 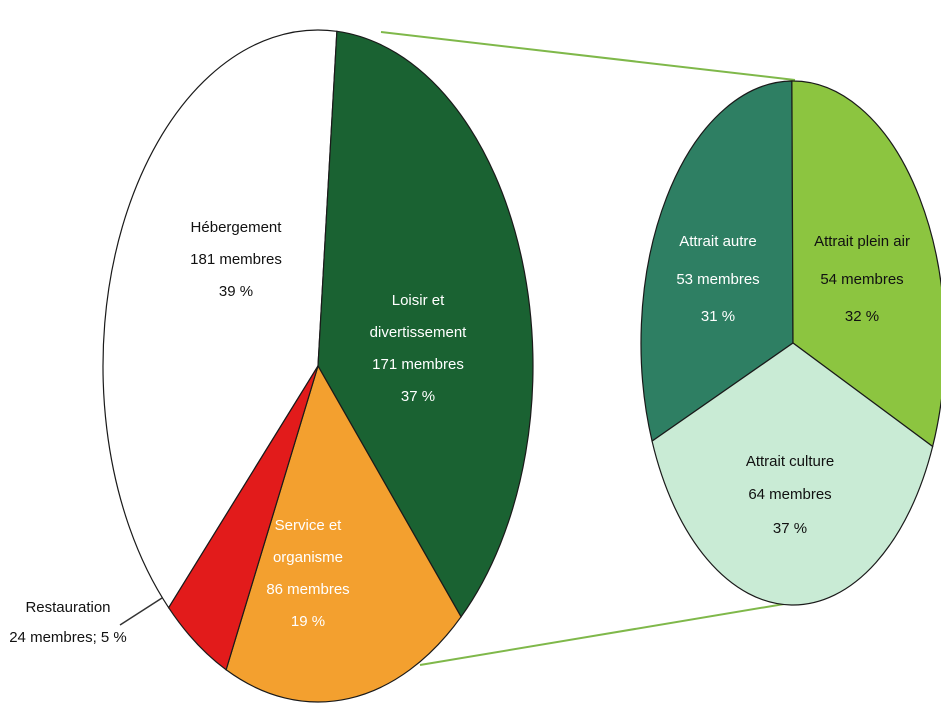 I want to click on label-service-members: 86 membres, so click(x=307, y=589).